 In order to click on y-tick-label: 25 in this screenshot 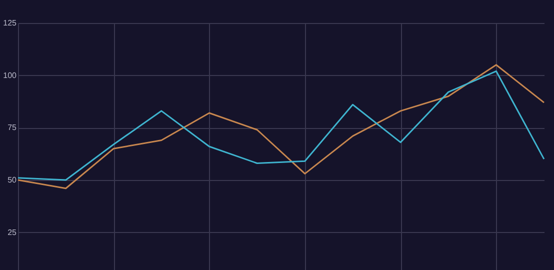, I will do `click(13, 232)`.